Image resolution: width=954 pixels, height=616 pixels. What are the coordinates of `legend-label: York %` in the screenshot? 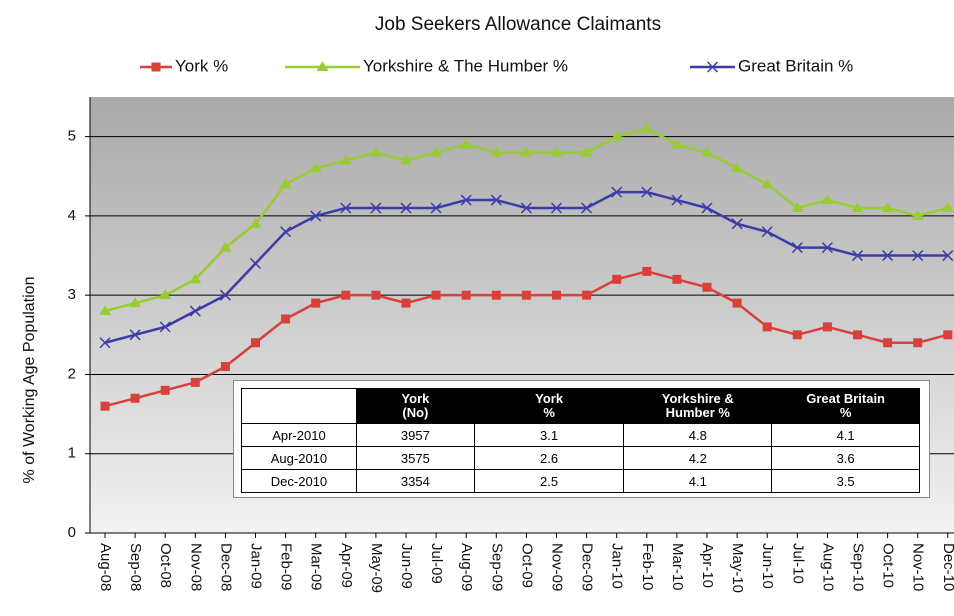 It's located at (201, 65).